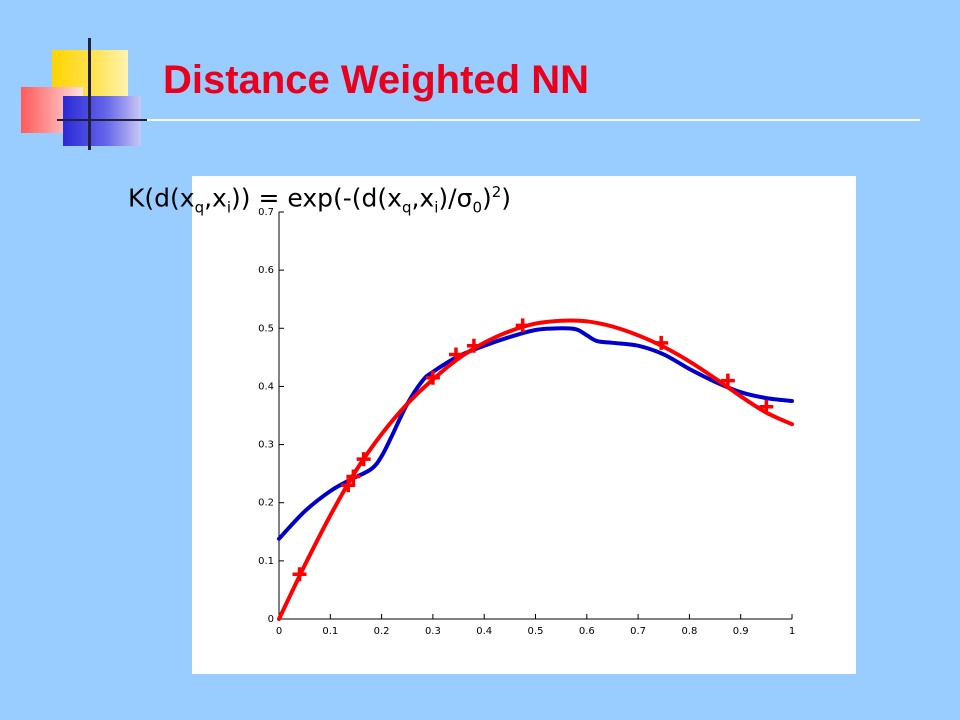  I want to click on x-tick-label: 0.6, so click(587, 631).